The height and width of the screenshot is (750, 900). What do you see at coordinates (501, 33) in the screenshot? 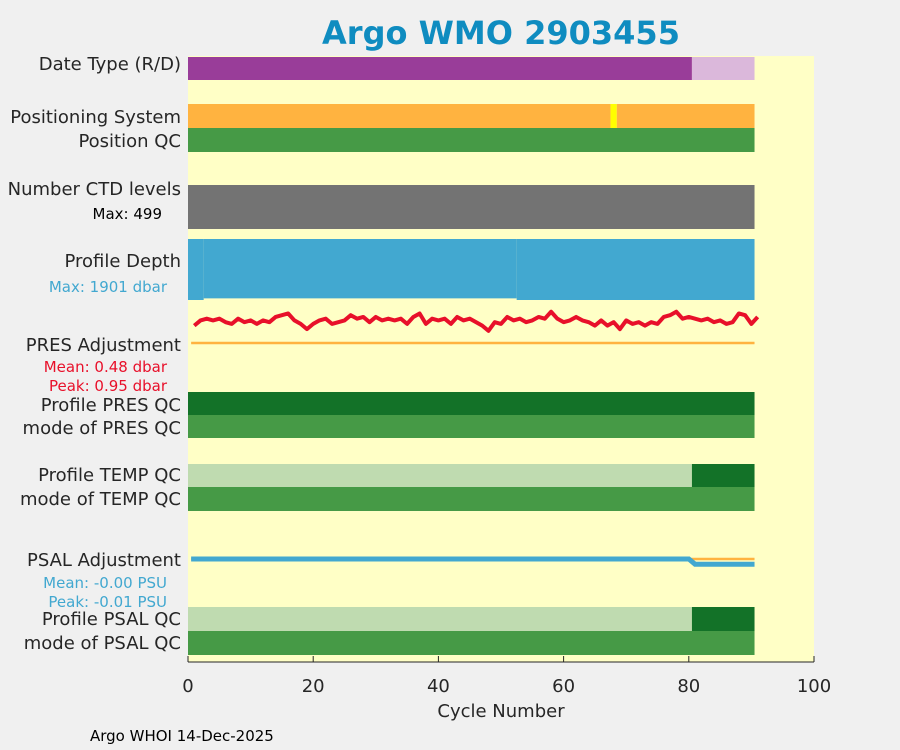
I see `chart-title: Argo WMO 2903455` at bounding box center [501, 33].